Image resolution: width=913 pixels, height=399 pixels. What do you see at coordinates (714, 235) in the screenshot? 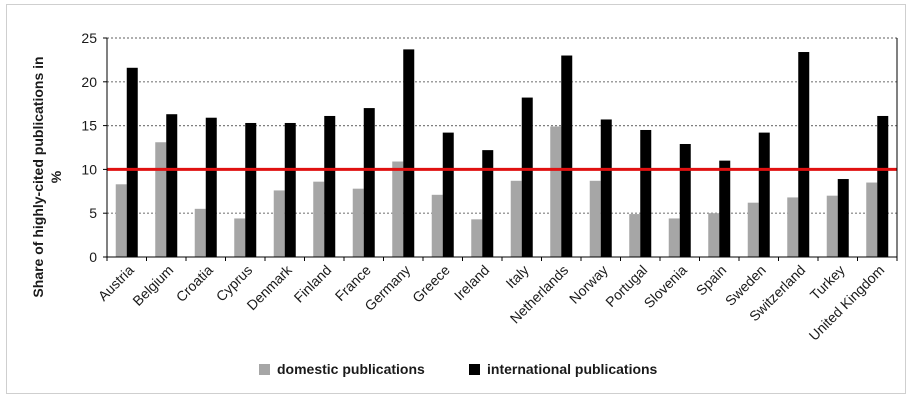
I see `bar-domestic-spain` at bounding box center [714, 235].